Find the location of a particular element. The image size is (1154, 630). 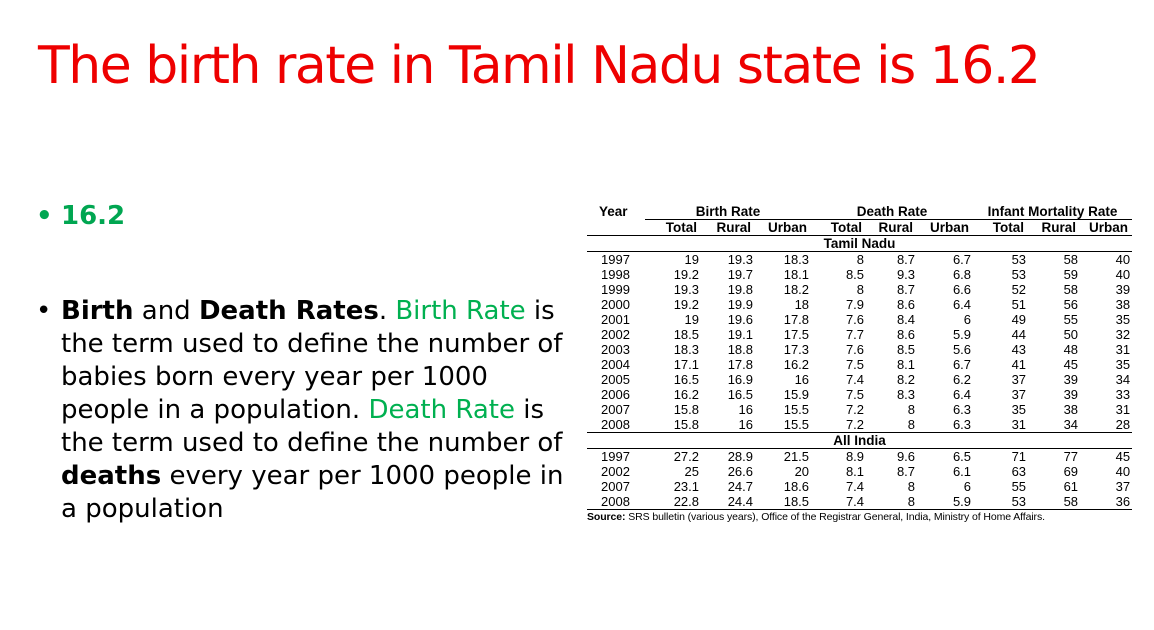

table-cell: 8.9 is located at coordinates (855, 456).